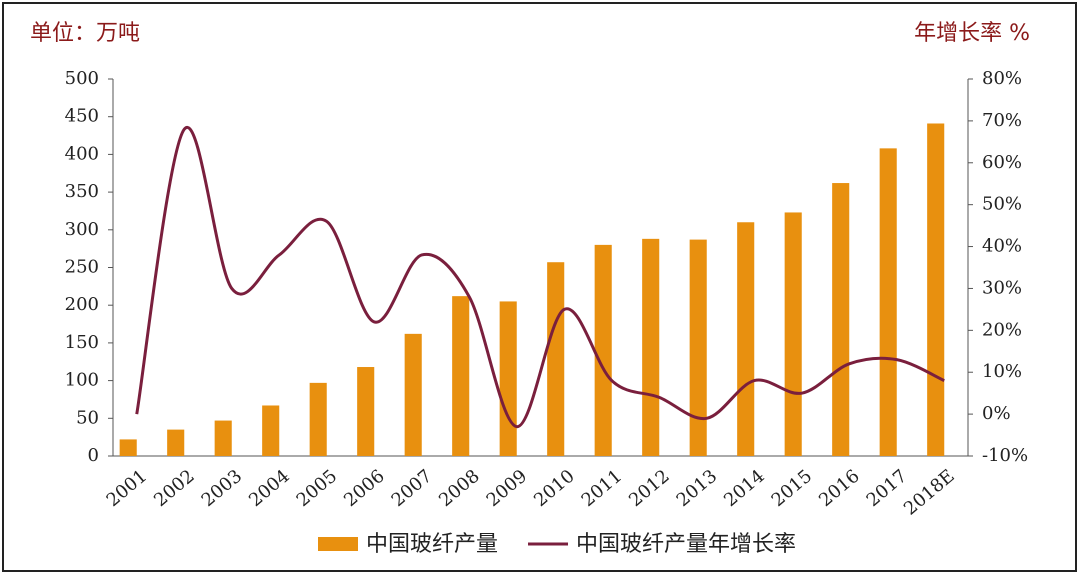 The width and height of the screenshot is (1080, 575). What do you see at coordinates (1002, 162) in the screenshot?
I see `y2-tick-label: 60%` at bounding box center [1002, 162].